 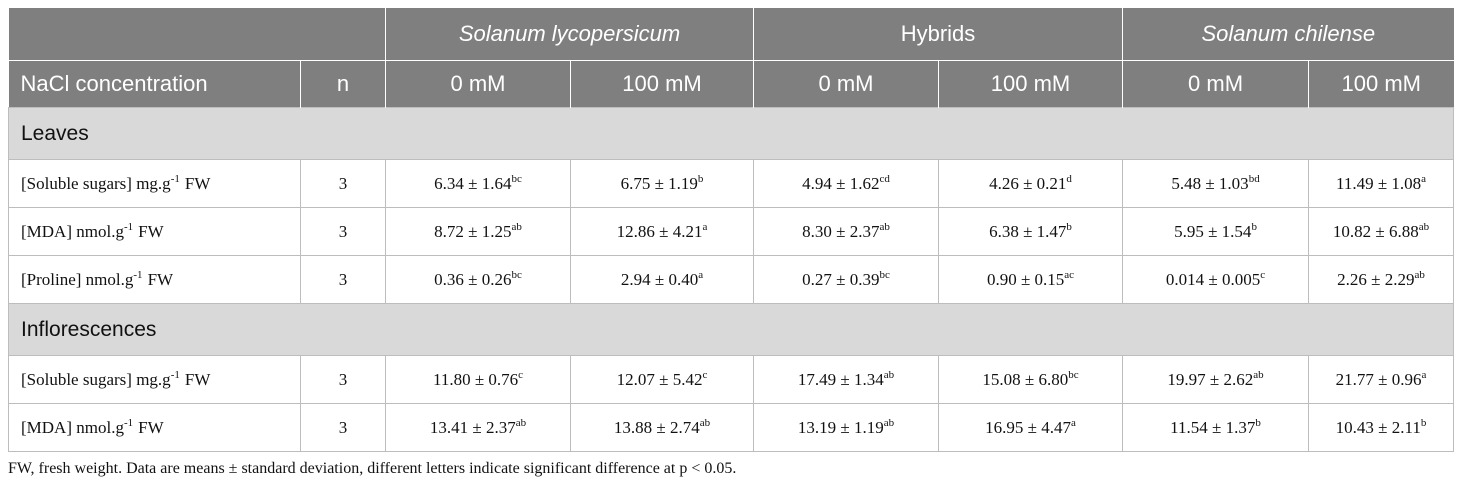 What do you see at coordinates (1030, 379) in the screenshot?
I see `value-cell: 15.08 ± 6.80bc` at bounding box center [1030, 379].